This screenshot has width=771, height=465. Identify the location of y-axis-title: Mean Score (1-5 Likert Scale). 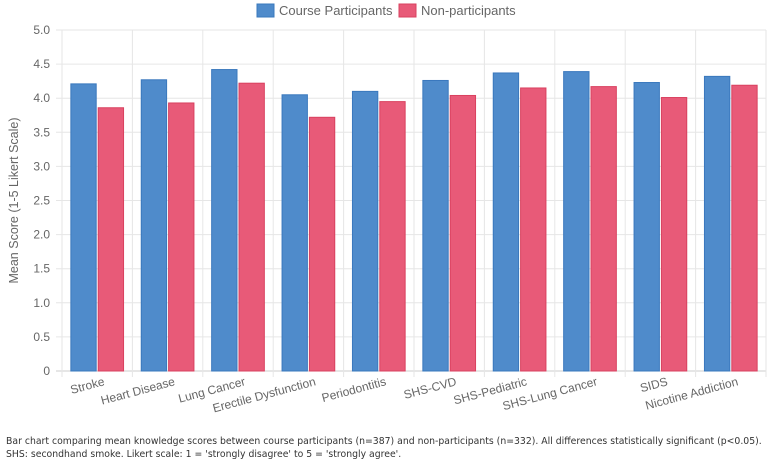
(14, 200).